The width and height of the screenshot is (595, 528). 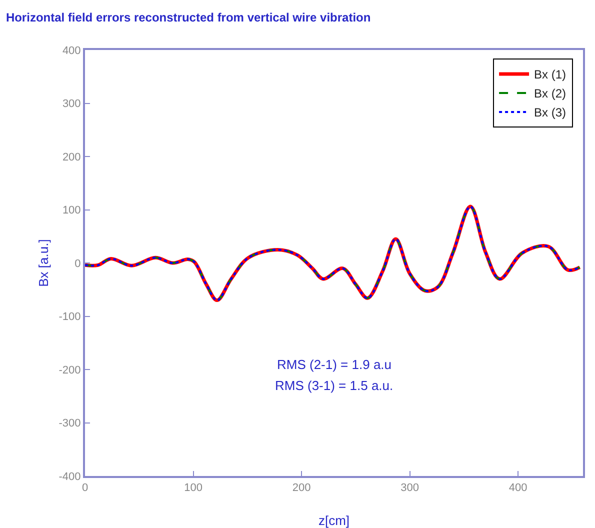 What do you see at coordinates (43, 263) in the screenshot?
I see `y-axis-title: Bx [a.u.]` at bounding box center [43, 263].